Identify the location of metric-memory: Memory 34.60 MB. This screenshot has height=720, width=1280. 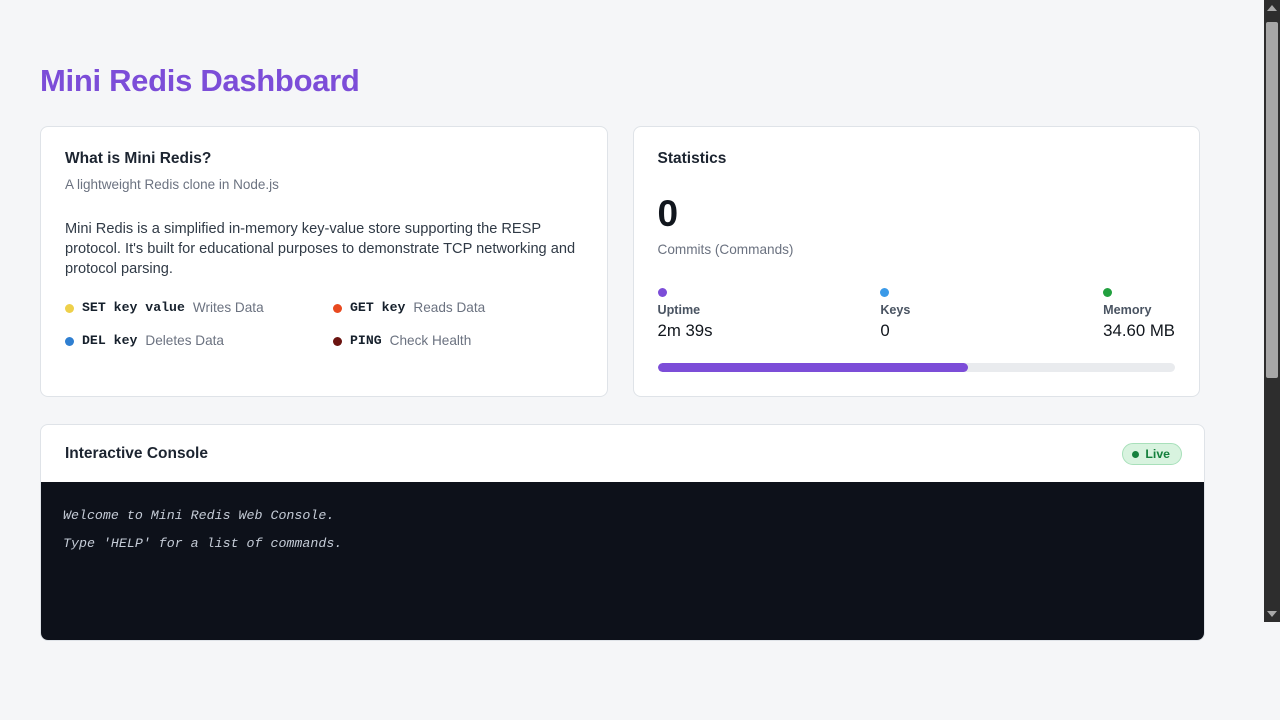
(1139, 315).